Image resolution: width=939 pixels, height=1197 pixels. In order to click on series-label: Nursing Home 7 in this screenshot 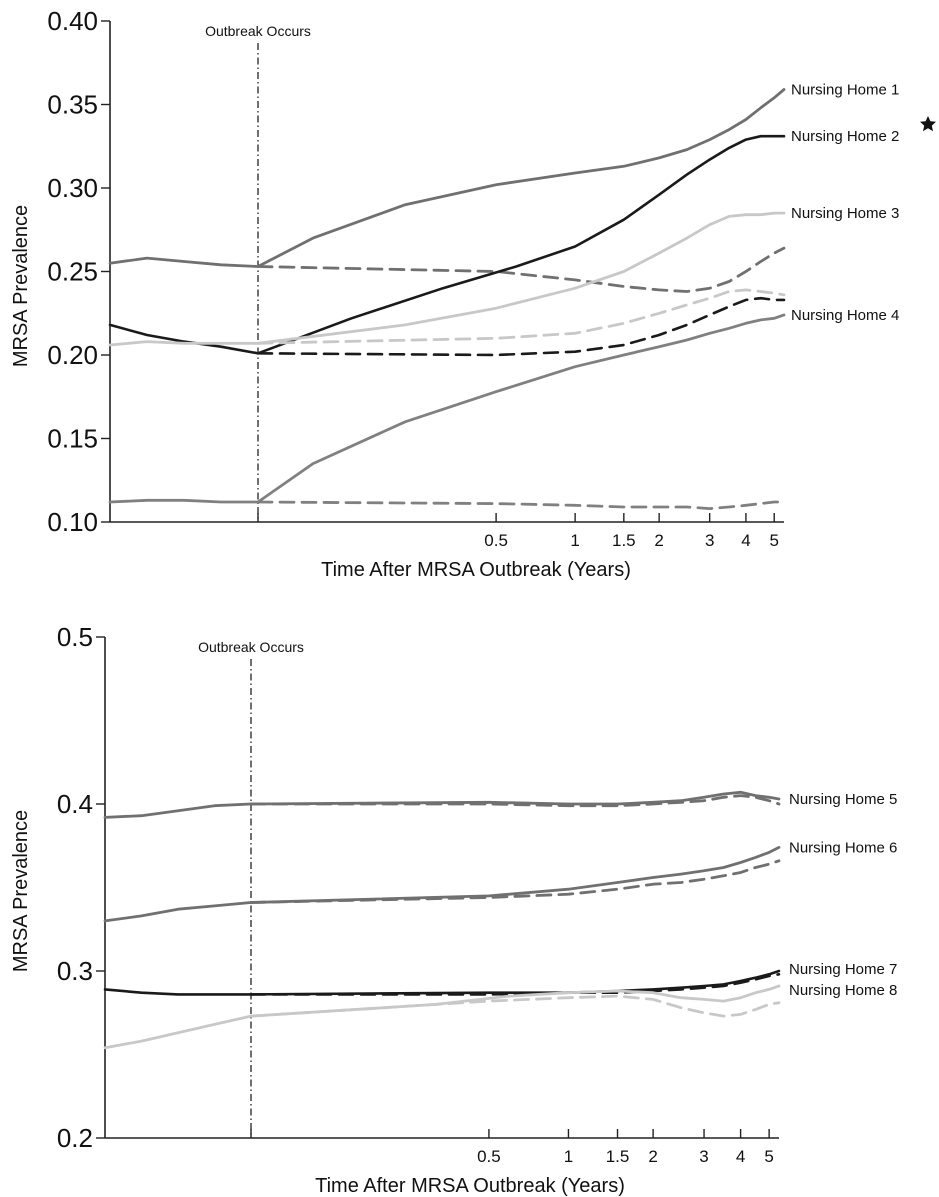, I will do `click(843, 969)`.